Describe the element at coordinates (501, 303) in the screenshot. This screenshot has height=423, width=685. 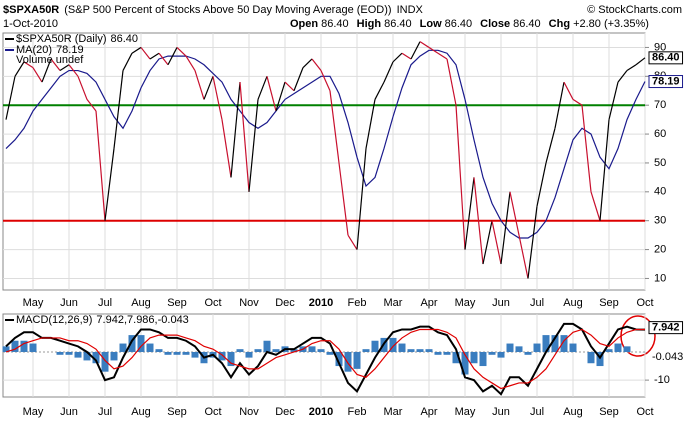
I see `x-tick-label: Jun` at that location.